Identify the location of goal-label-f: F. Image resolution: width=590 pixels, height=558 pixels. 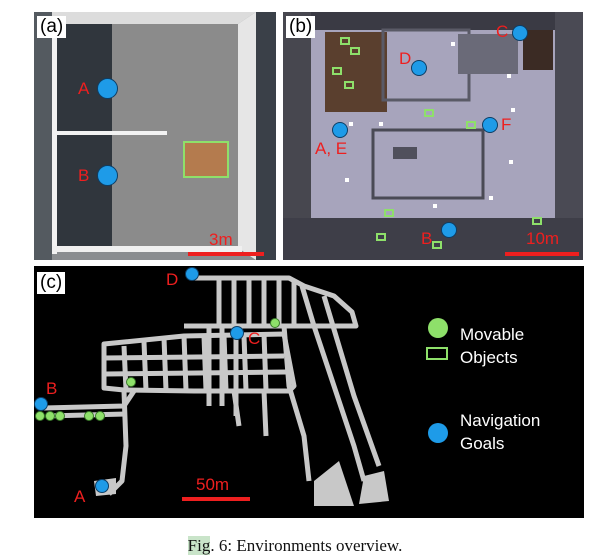
(506, 124).